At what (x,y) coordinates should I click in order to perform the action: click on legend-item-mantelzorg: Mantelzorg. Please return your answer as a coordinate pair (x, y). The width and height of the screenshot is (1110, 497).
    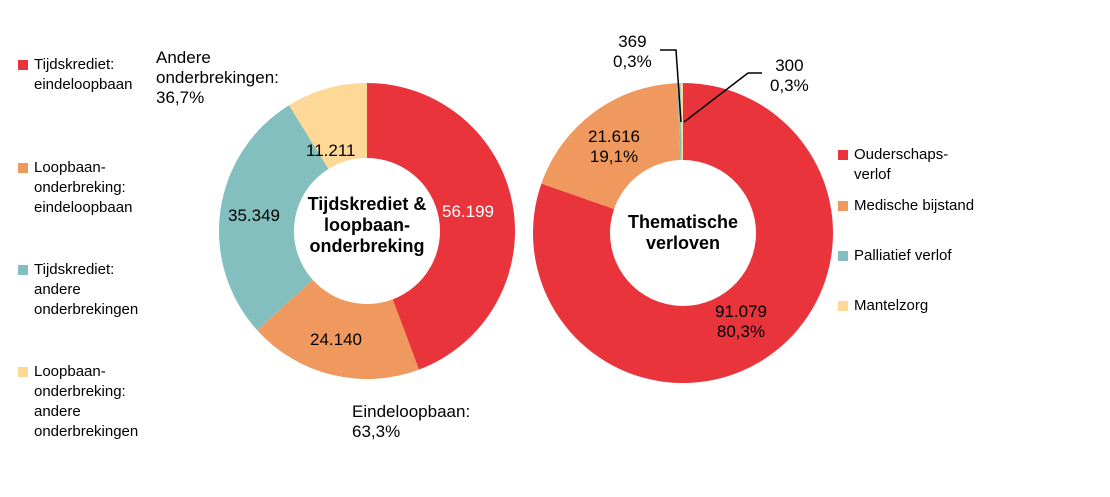
    Looking at the image, I should click on (883, 306).